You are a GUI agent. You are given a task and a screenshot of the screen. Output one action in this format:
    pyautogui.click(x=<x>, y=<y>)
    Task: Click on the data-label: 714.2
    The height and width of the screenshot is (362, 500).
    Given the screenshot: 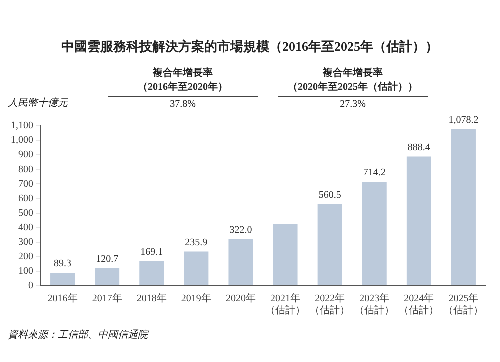 What is the action you would take?
    pyautogui.click(x=374, y=173)
    